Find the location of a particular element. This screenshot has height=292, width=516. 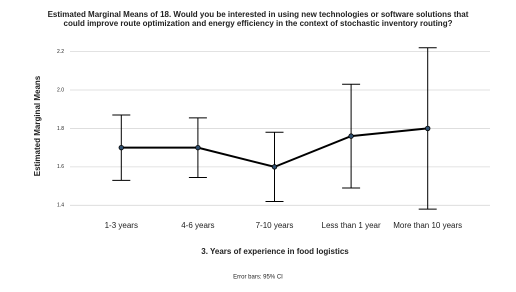

x-axis-label: 3. Years of experience in food logistics is located at coordinates (275, 251).